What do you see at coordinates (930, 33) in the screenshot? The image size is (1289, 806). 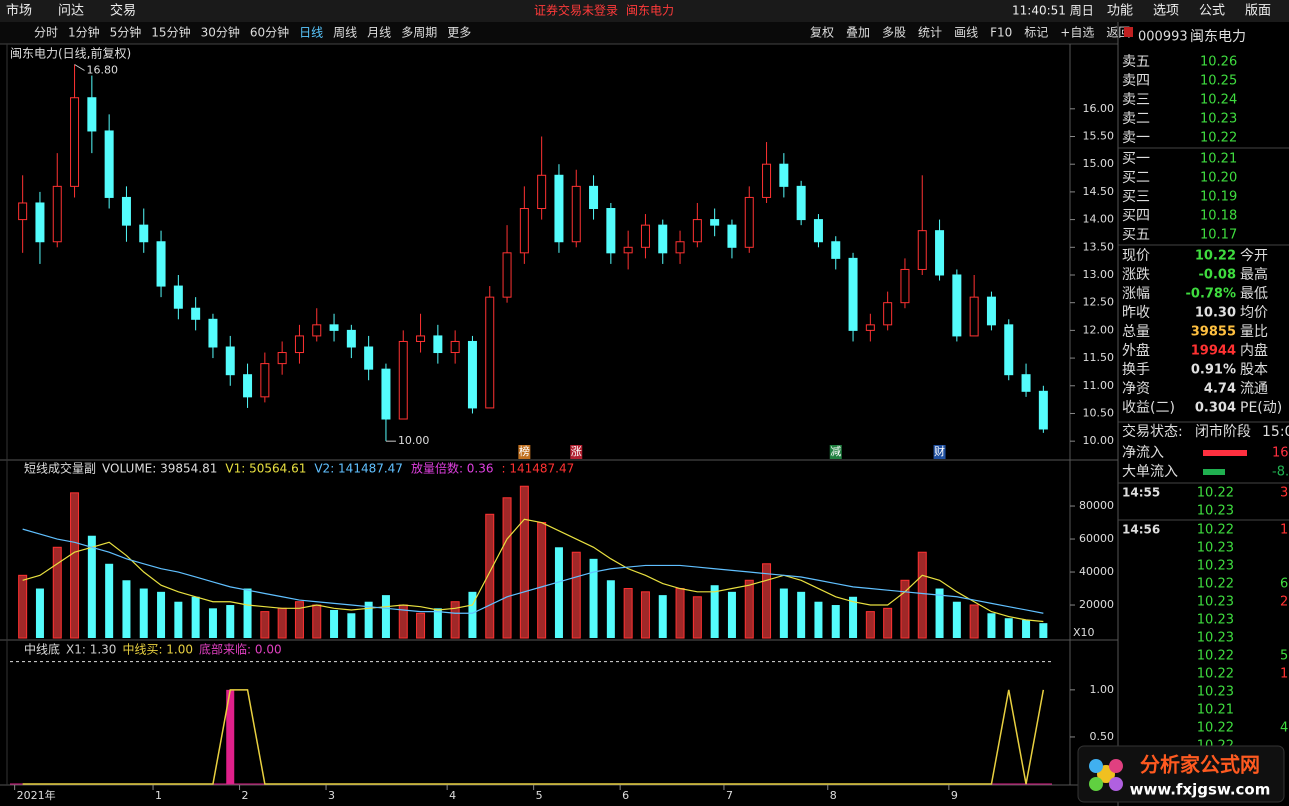 I see `tool-button: 统计` at bounding box center [930, 33].